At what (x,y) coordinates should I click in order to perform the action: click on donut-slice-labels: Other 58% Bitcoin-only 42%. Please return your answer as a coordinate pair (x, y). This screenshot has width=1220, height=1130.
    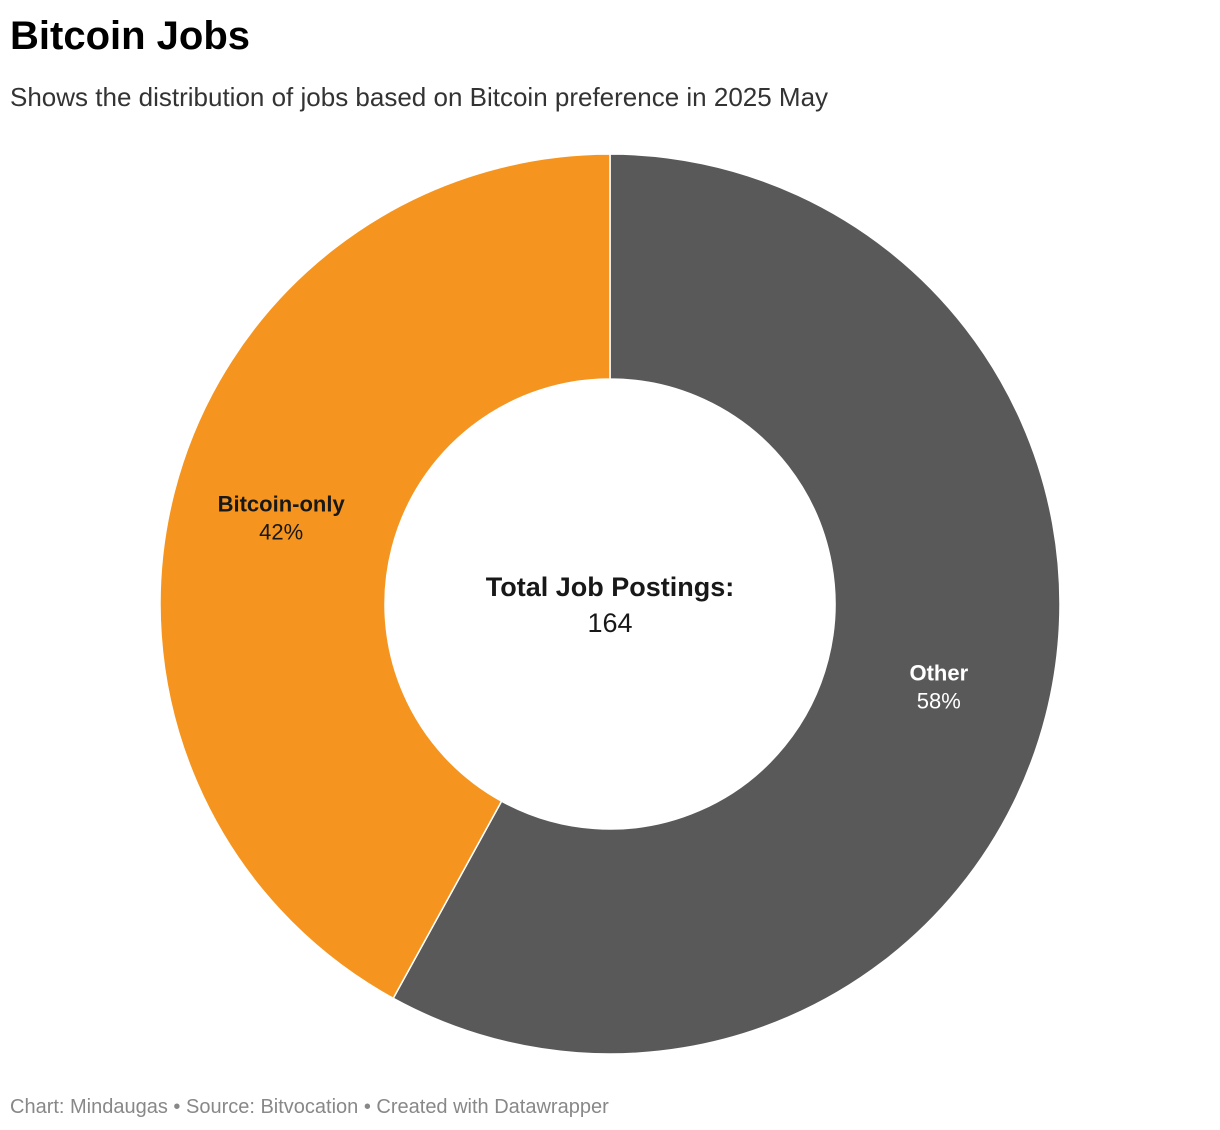
    Looking at the image, I should click on (593, 603).